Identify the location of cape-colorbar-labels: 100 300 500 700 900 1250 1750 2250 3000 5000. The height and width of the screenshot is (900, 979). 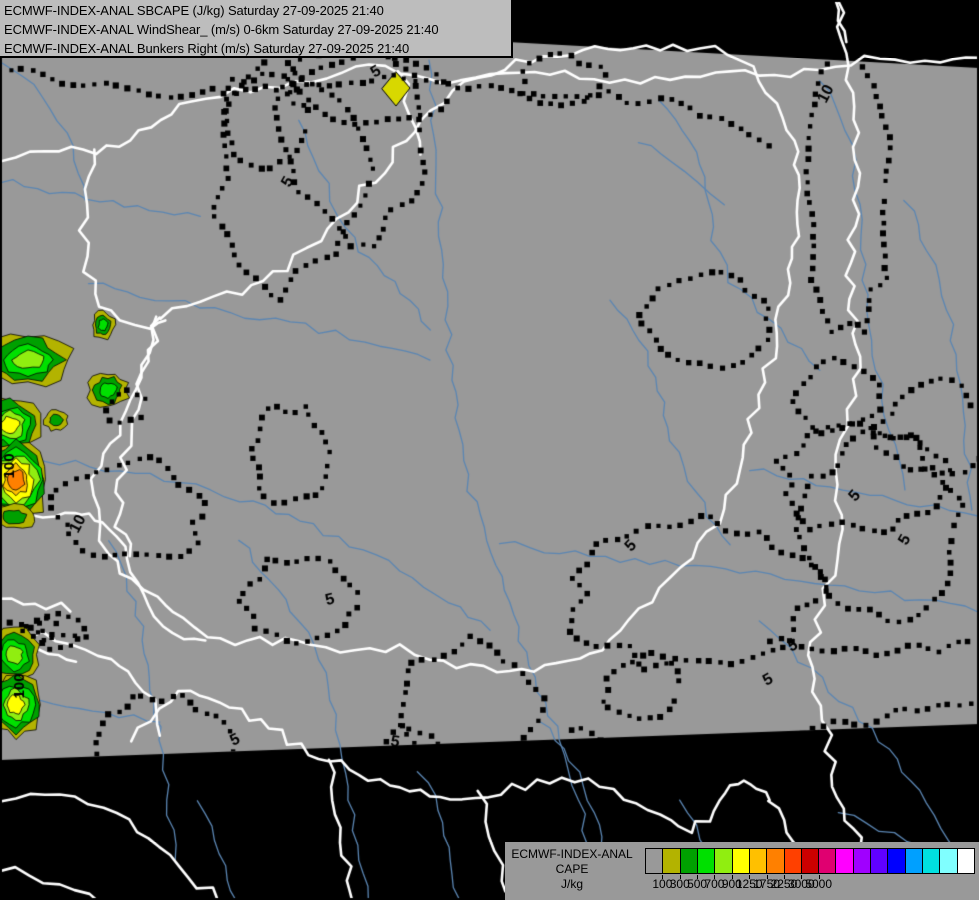
(808, 886).